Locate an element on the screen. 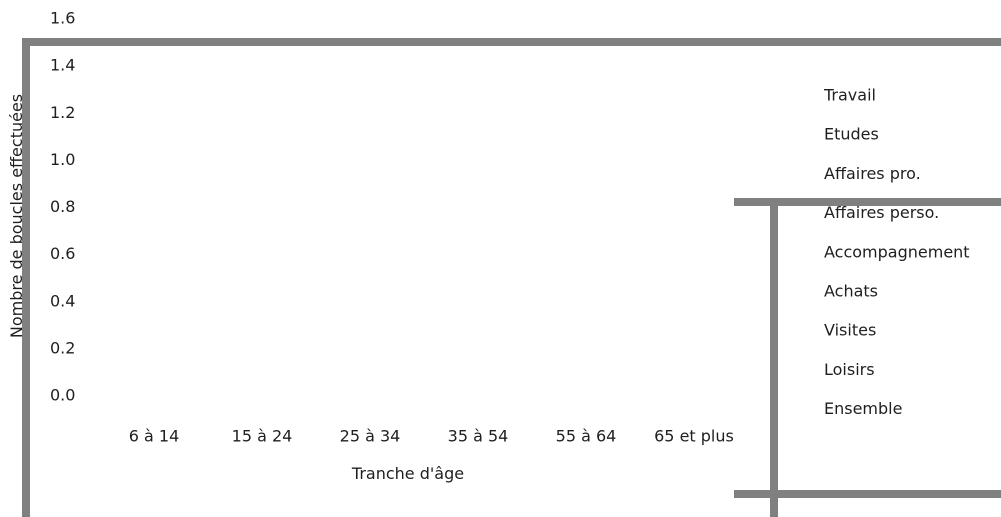  legend-item-label: Loisirs is located at coordinates (849, 369).